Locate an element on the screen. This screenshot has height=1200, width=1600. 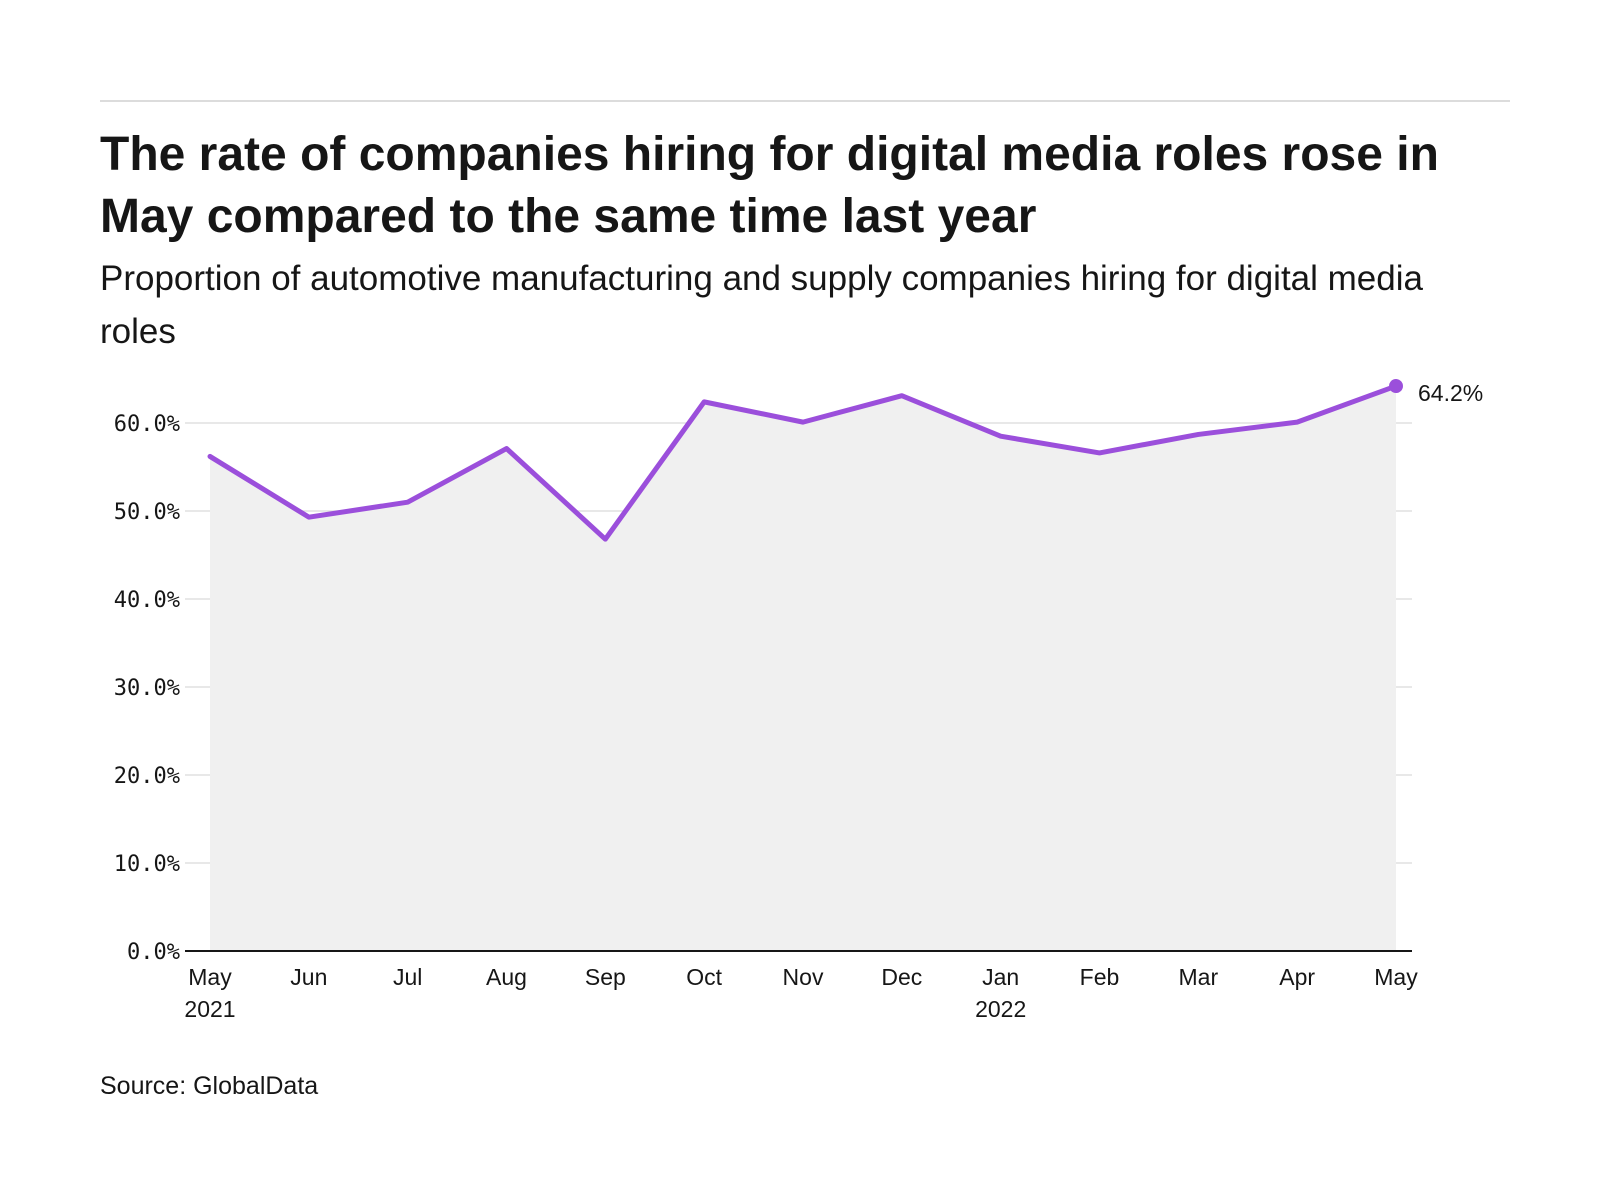
x-tick-year-label: 2021 is located at coordinates (209, 1009).